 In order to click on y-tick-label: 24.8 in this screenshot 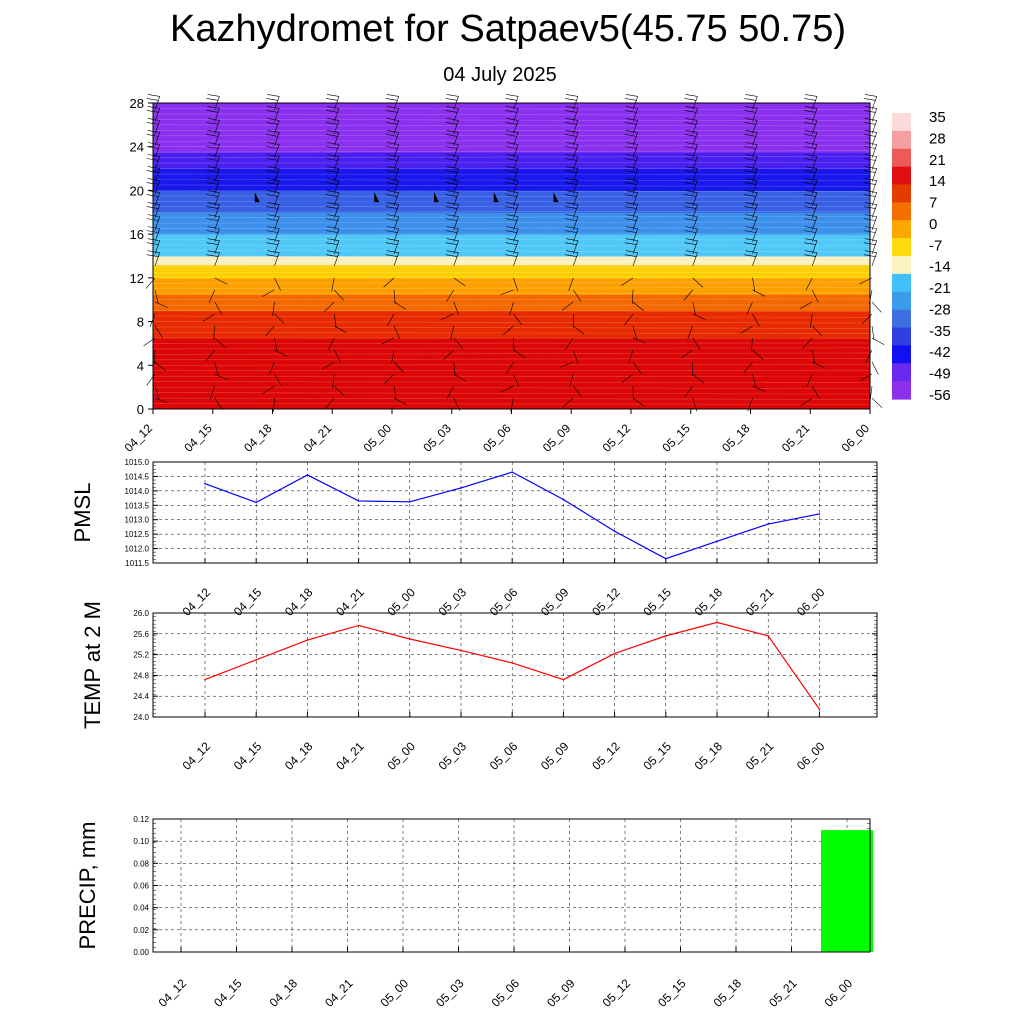, I will do `click(141, 675)`.